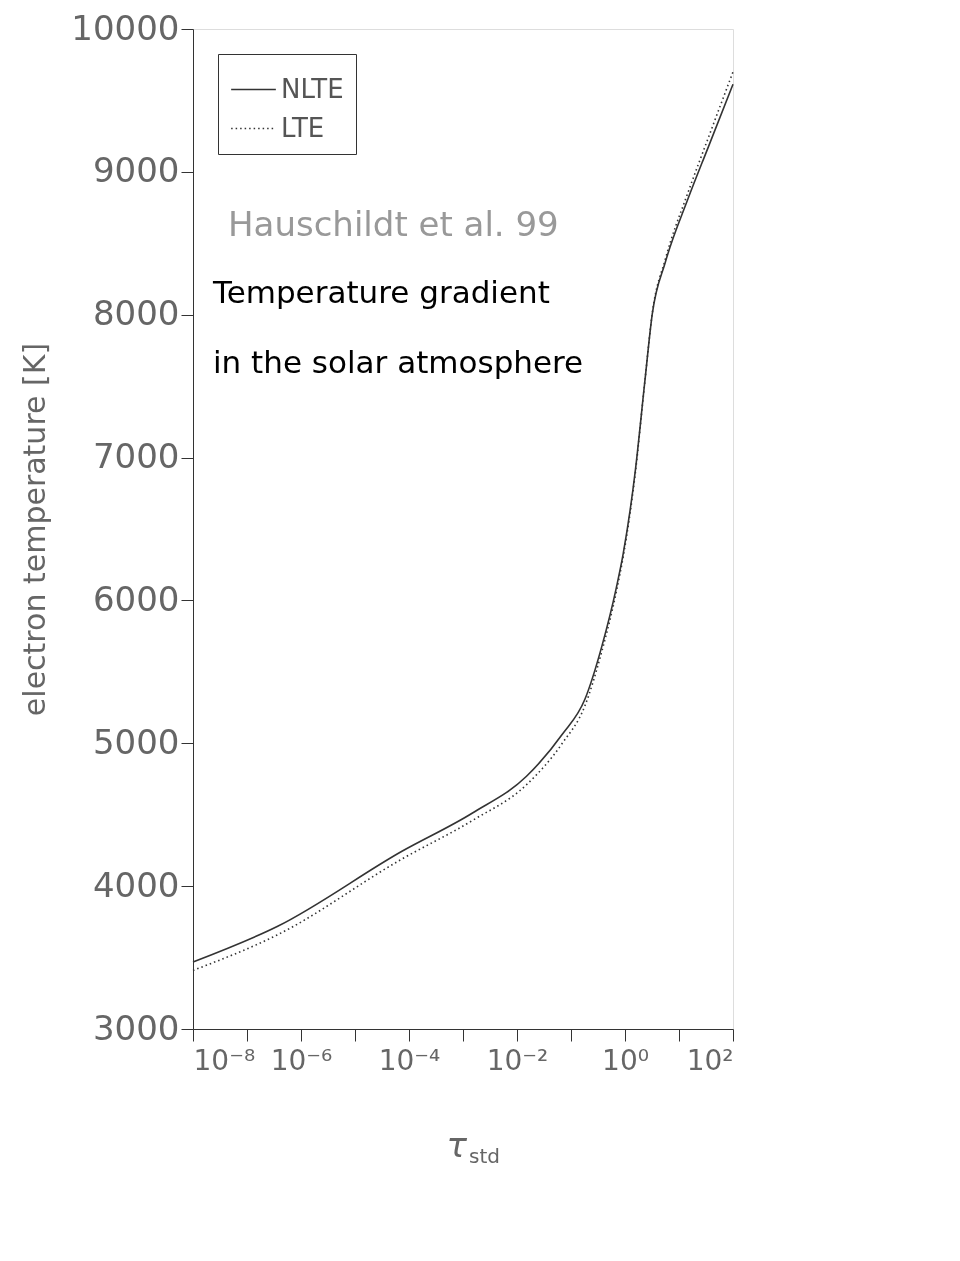 The width and height of the screenshot is (960, 1261). What do you see at coordinates (136, 741) in the screenshot?
I see `y-tick-label: 5000` at bounding box center [136, 741].